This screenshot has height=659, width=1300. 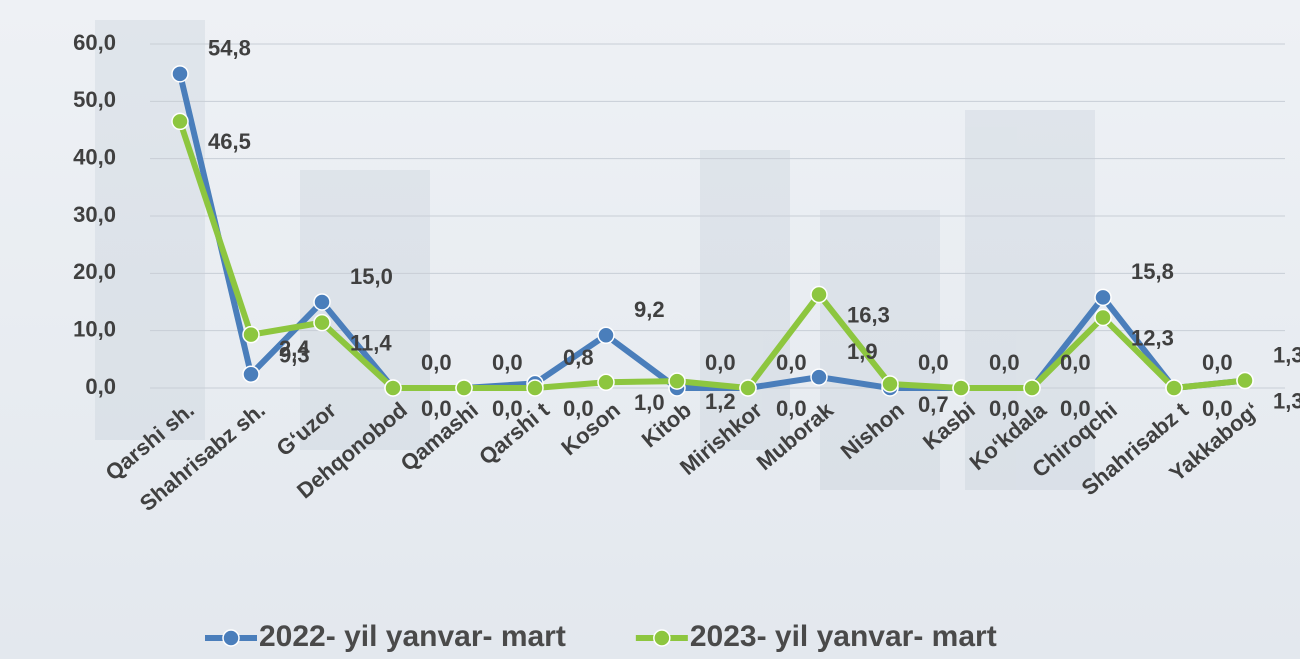 What do you see at coordinates (229, 48) in the screenshot?
I see `data-label: 54,8` at bounding box center [229, 48].